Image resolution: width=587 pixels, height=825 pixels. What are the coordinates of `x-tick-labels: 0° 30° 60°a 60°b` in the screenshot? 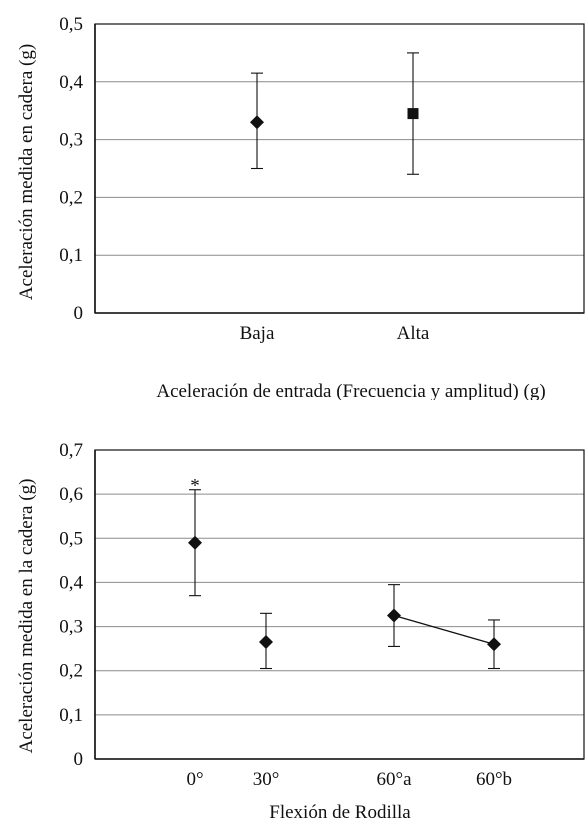 It's located at (349, 779).